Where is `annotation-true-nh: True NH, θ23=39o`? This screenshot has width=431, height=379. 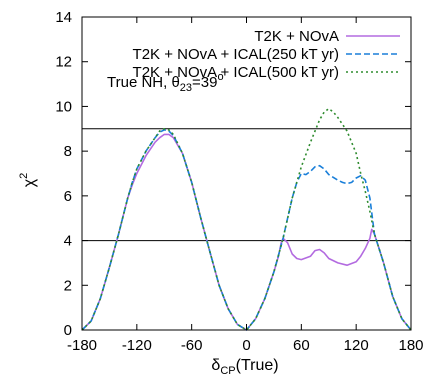 annotation-true-nh: True NH, θ23=39o is located at coordinates (165, 82).